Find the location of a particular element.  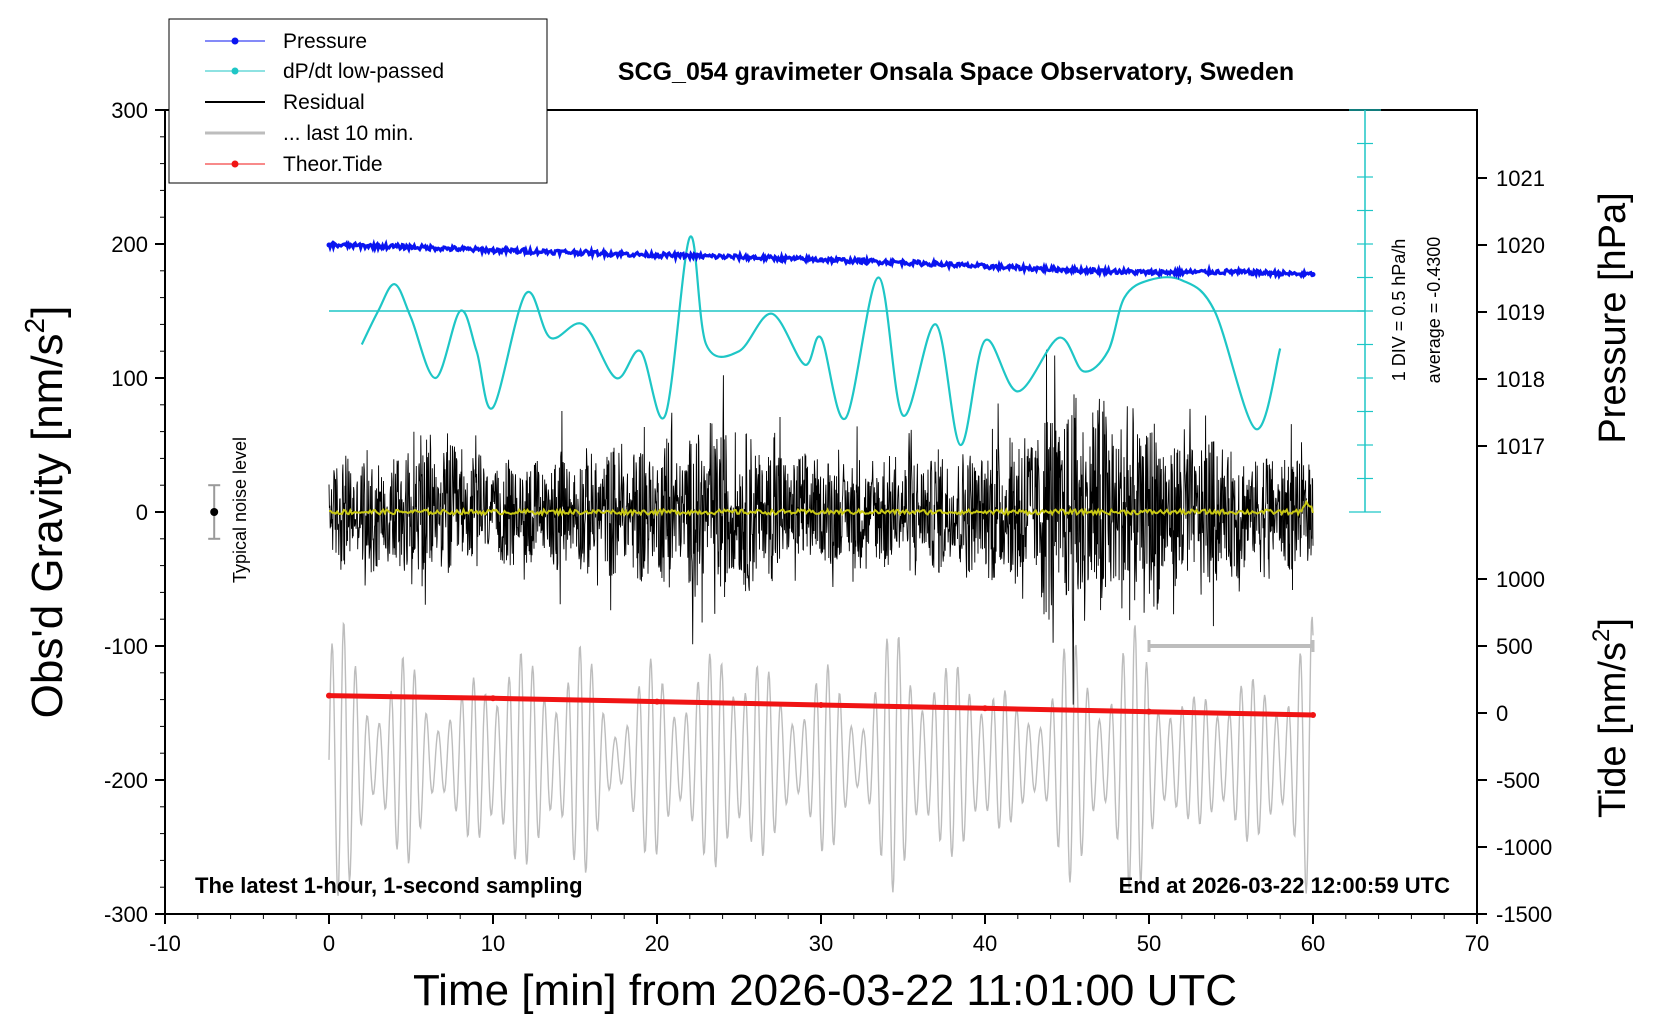

x-axis-label: Time [min] from 2026-03-22 11:01:00 UTC is located at coordinates (825, 990).